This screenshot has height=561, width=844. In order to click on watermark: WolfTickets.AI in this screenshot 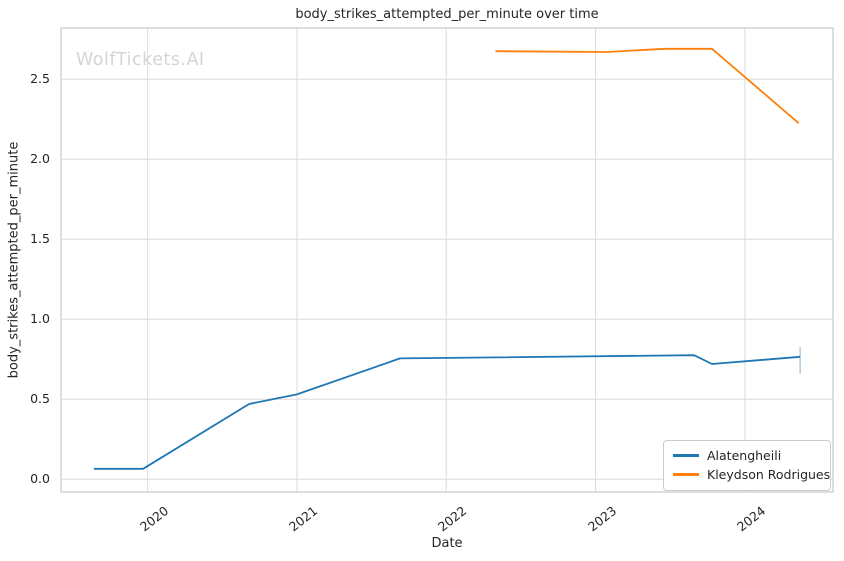, I will do `click(140, 60)`.